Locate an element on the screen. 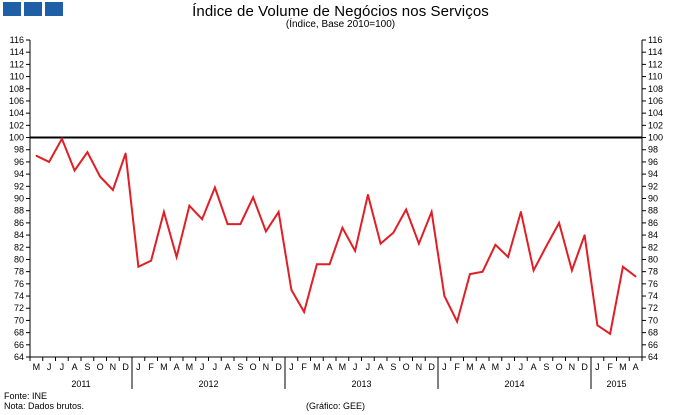  y-tick-label-left: 78 is located at coordinates (19, 272).